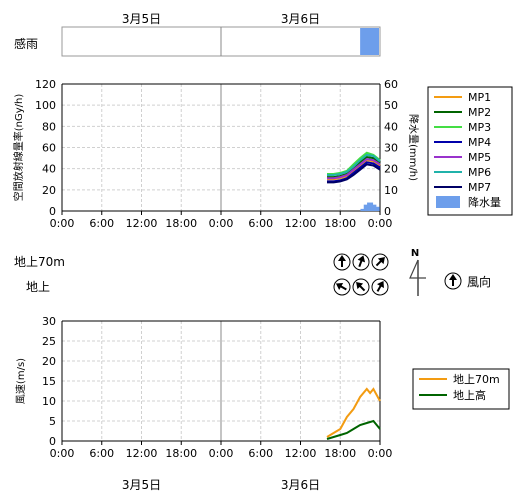  I want to click on y-tick-label: 15, so click(49, 381).